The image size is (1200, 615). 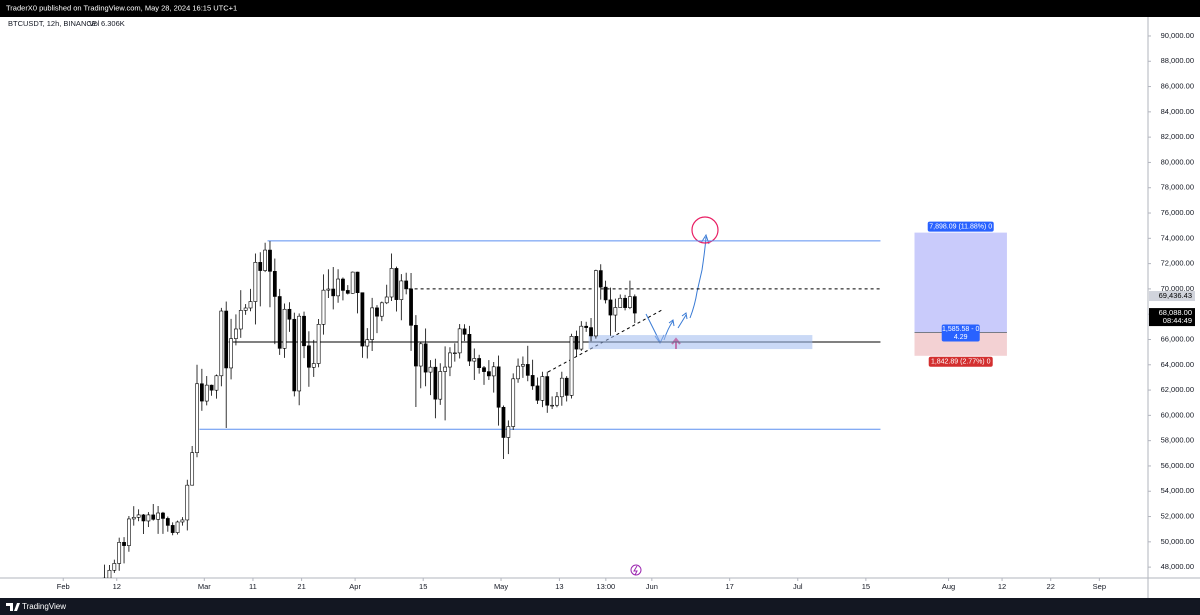 What do you see at coordinates (13, 607) in the screenshot?
I see `brand-logo` at bounding box center [13, 607].